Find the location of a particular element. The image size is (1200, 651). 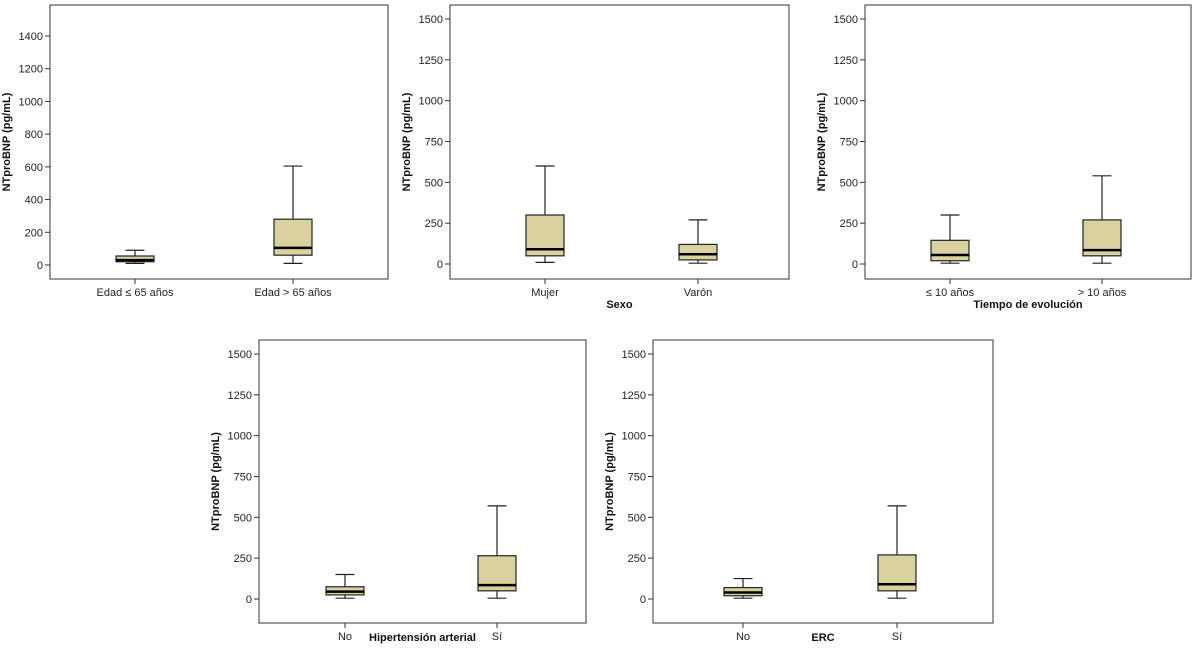

x-axis-label: ERC is located at coordinates (822, 638).